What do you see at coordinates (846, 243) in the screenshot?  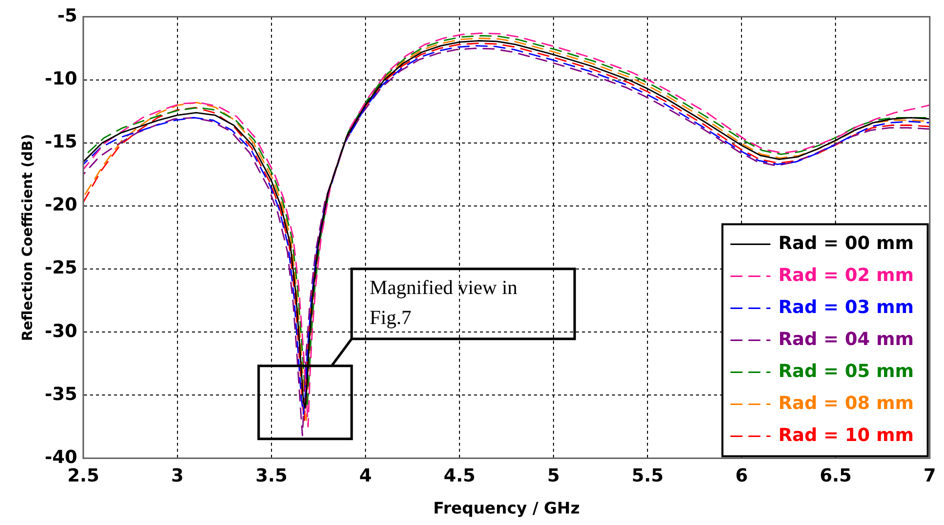 I see `legend-label: Rad = 00 mm` at bounding box center [846, 243].